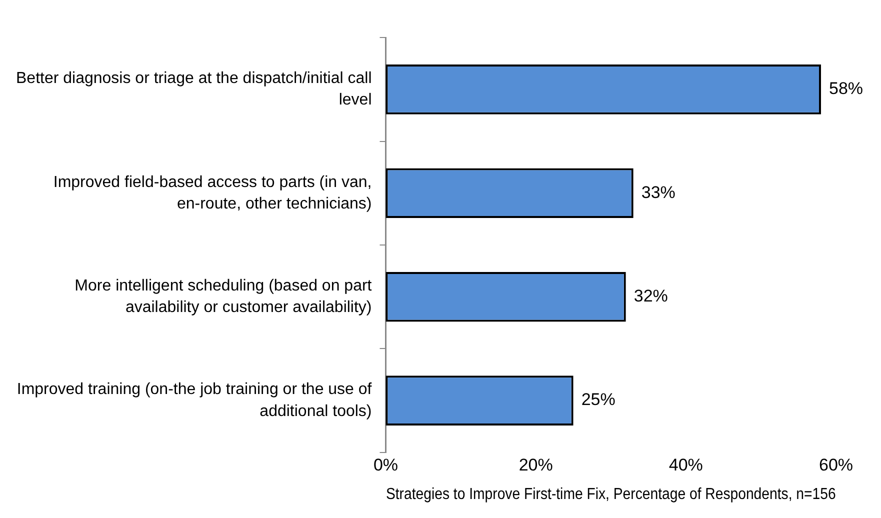  What do you see at coordinates (535, 464) in the screenshot?
I see `x-tick-label: 20%` at bounding box center [535, 464].